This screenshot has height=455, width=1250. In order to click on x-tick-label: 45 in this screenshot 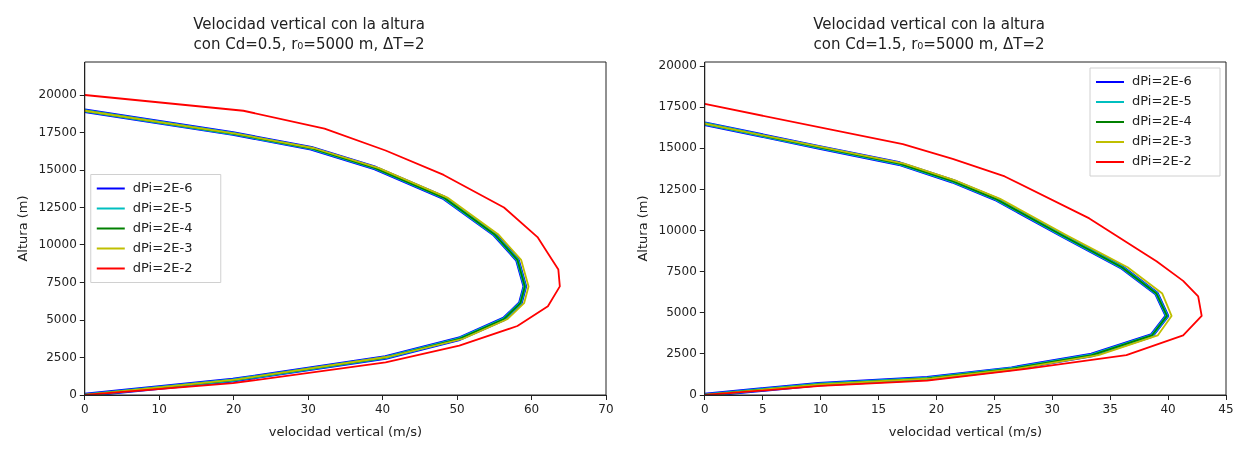, I will do `click(1226, 409)`.